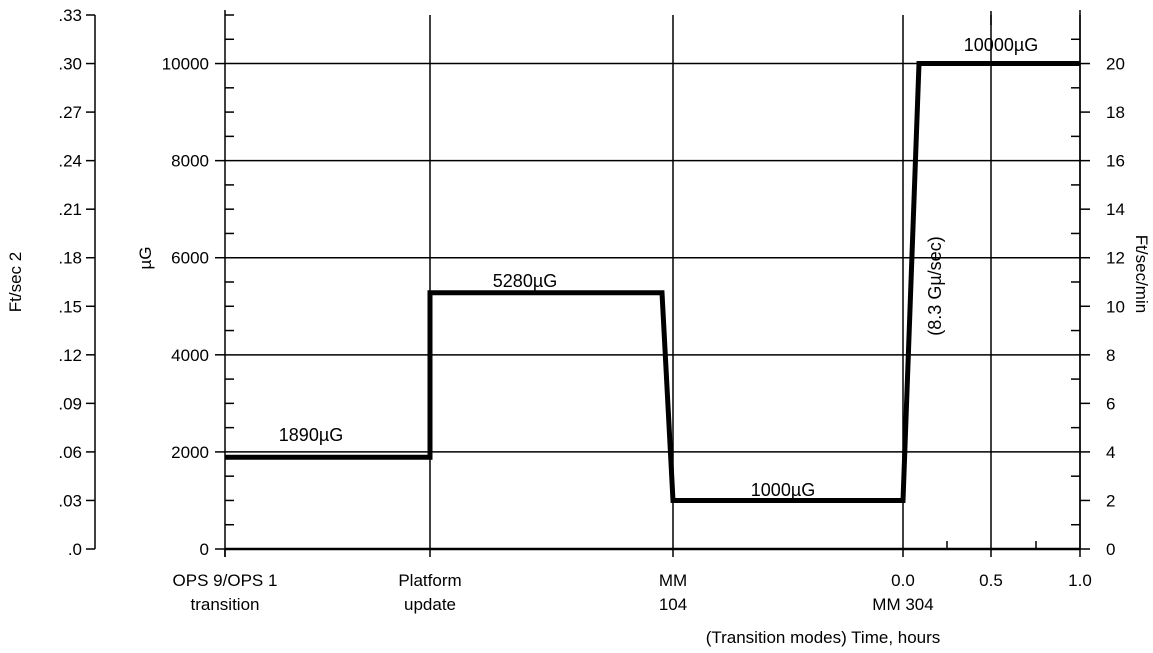  What do you see at coordinates (190, 161) in the screenshot?
I see `left-inner-tick-label: 8000` at bounding box center [190, 161].